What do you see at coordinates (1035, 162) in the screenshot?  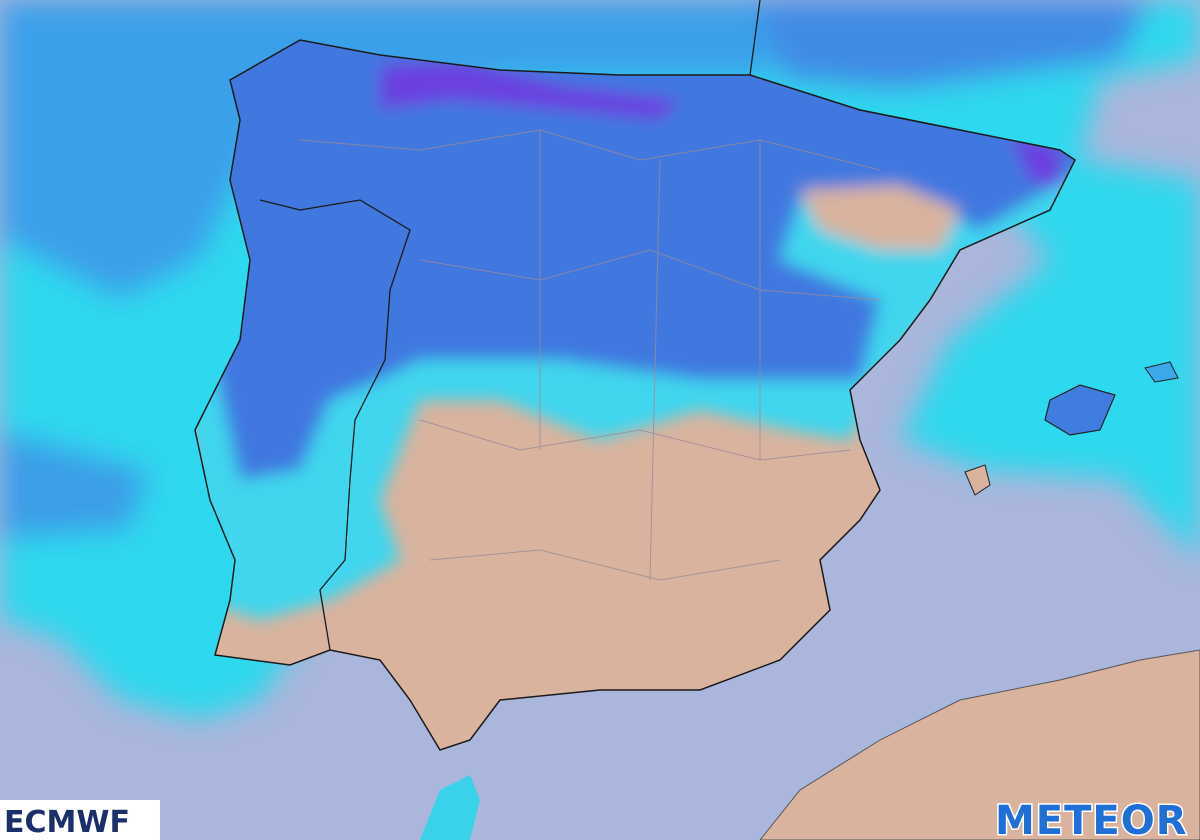 I see `precip-heavy-pyrenees` at bounding box center [1035, 162].